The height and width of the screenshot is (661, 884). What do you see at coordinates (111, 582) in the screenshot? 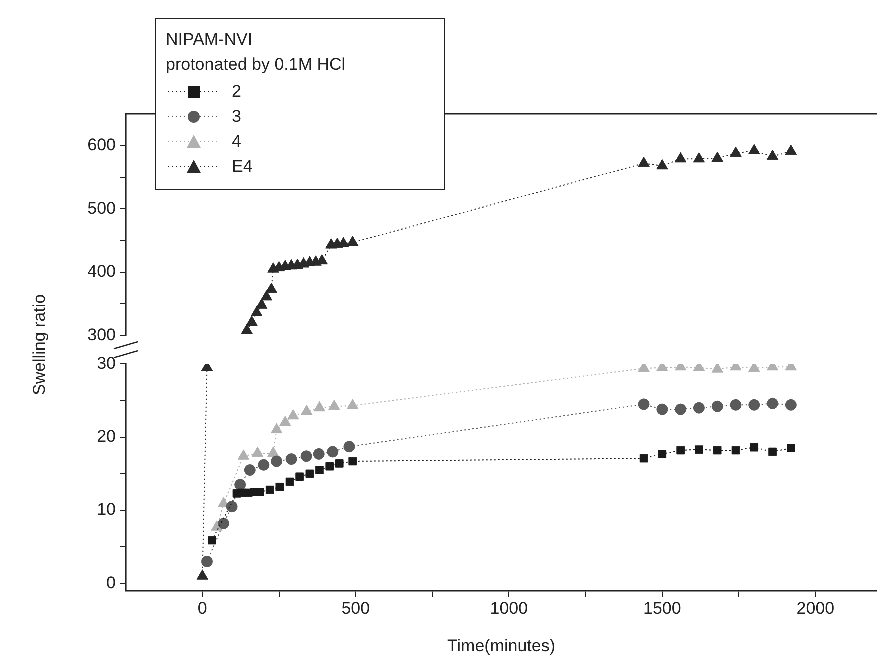
I see `y-tick-label: 0` at bounding box center [111, 582].